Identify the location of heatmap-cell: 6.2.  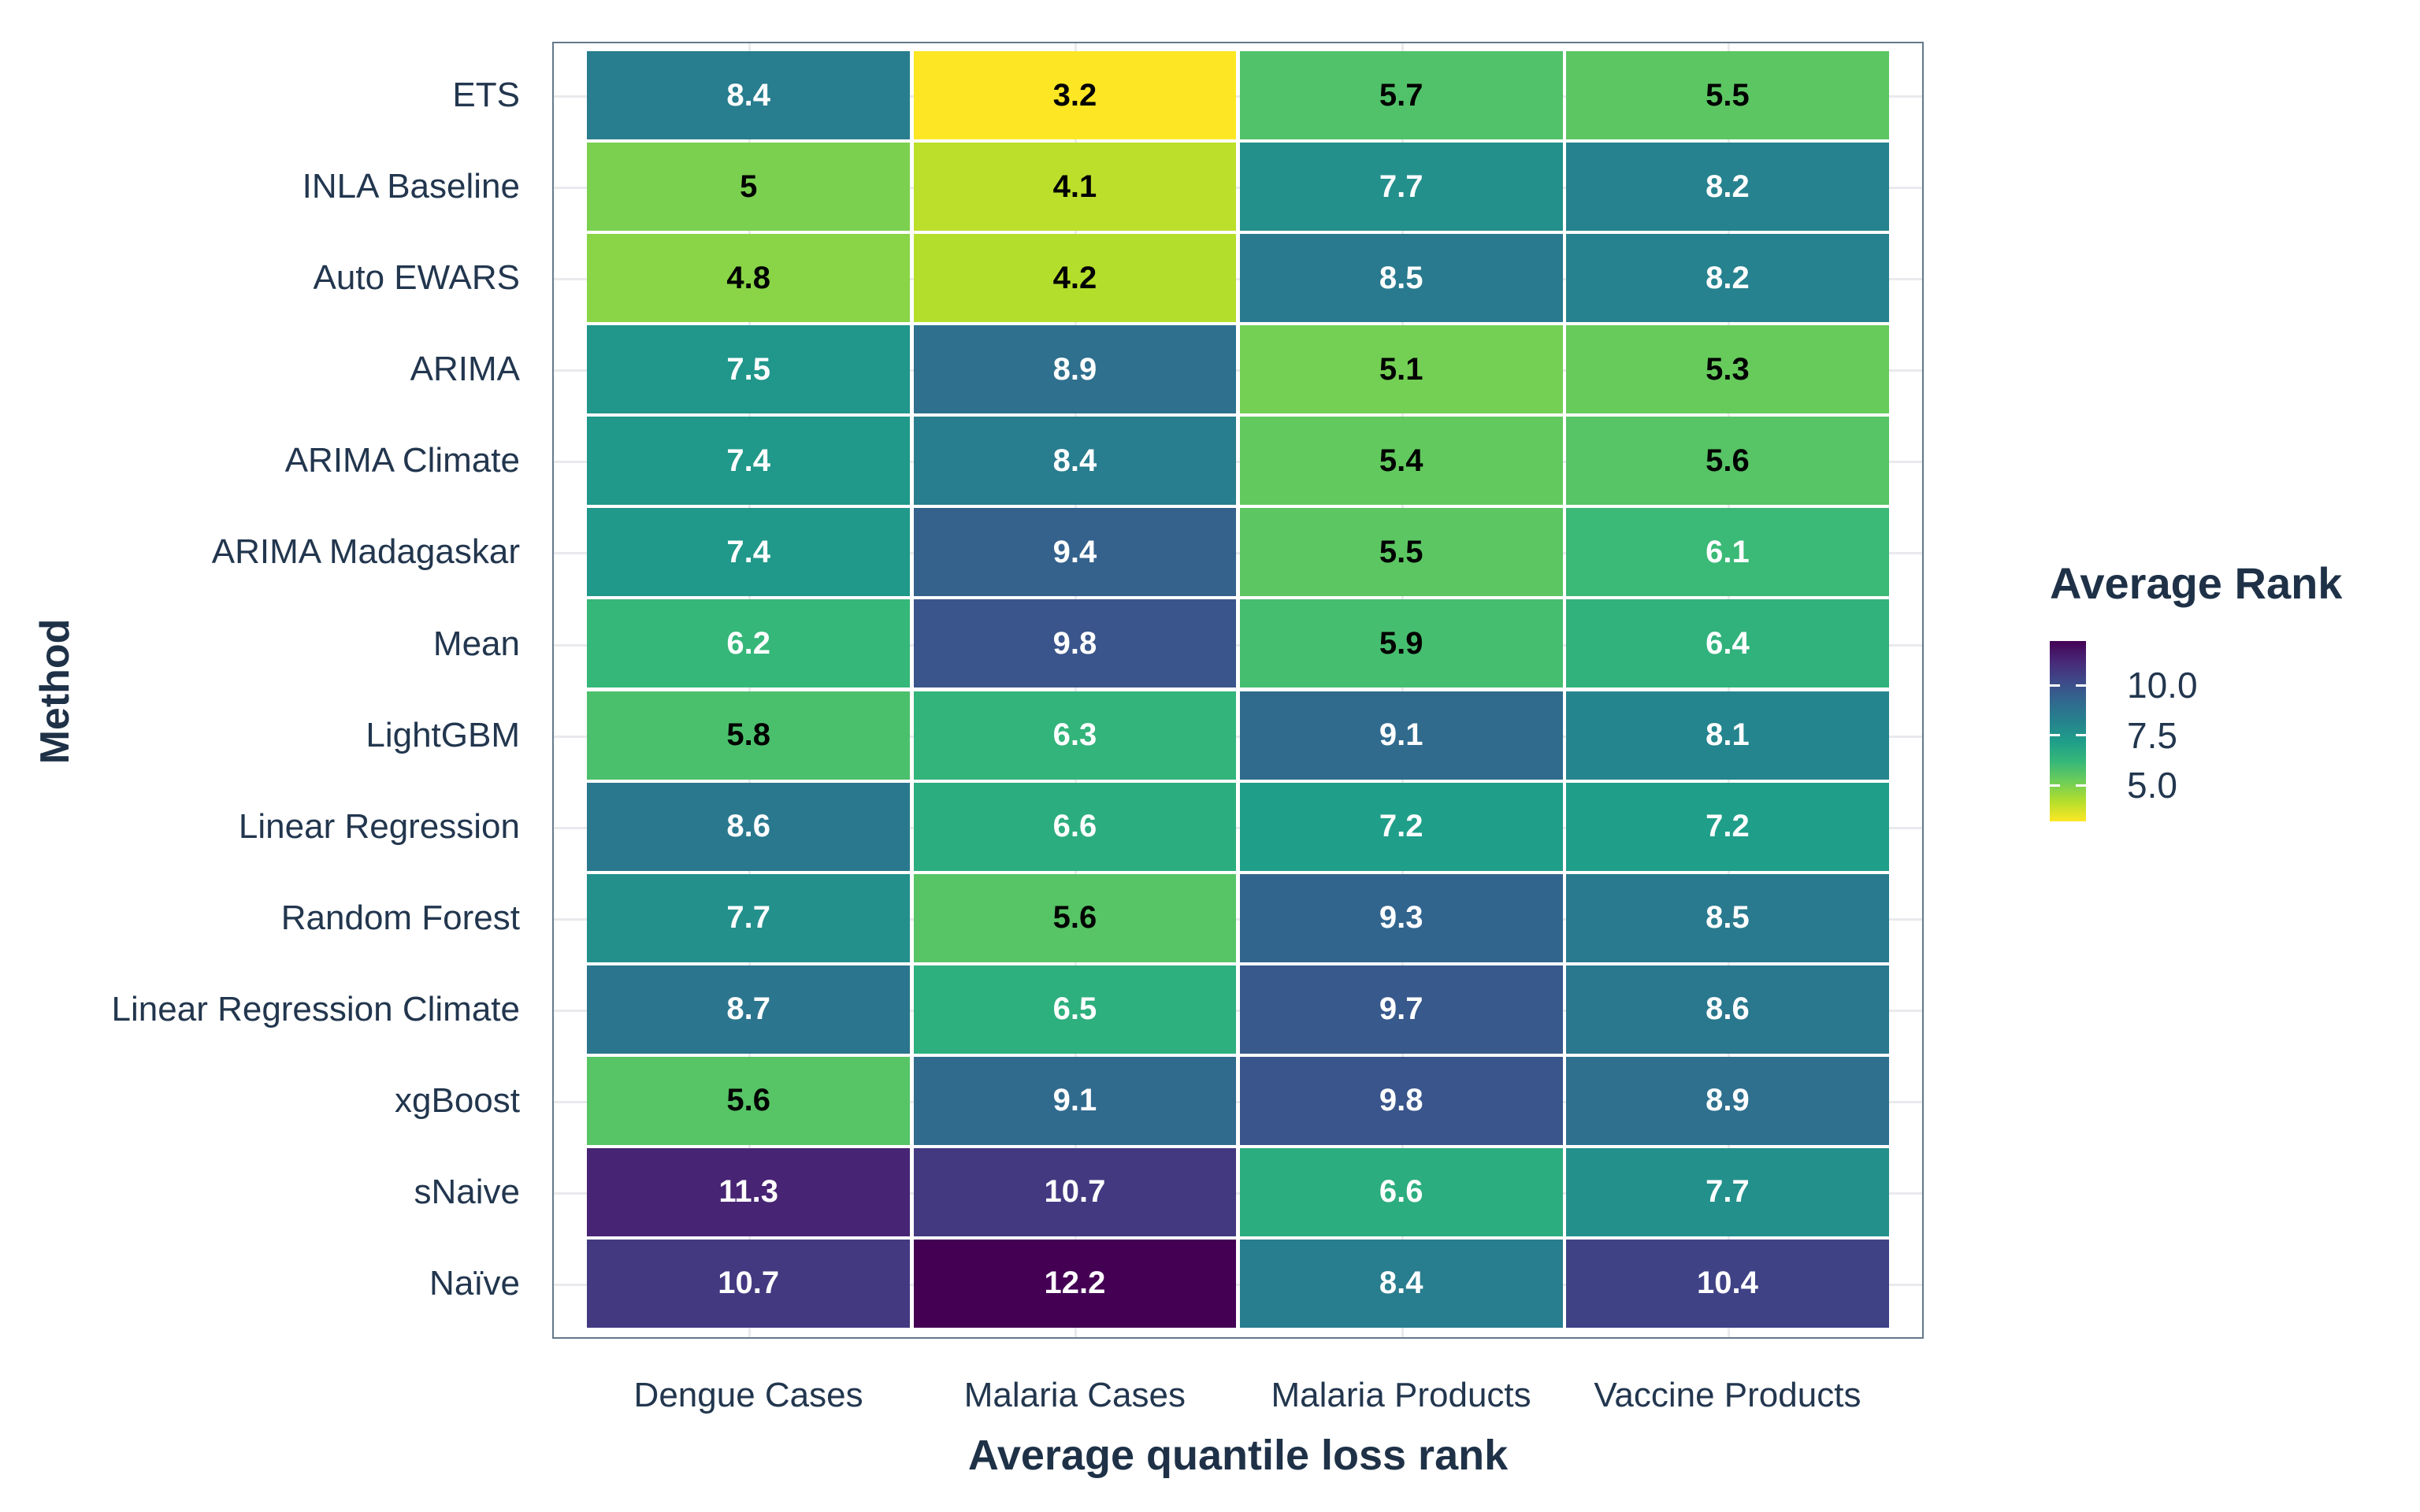
(749, 643).